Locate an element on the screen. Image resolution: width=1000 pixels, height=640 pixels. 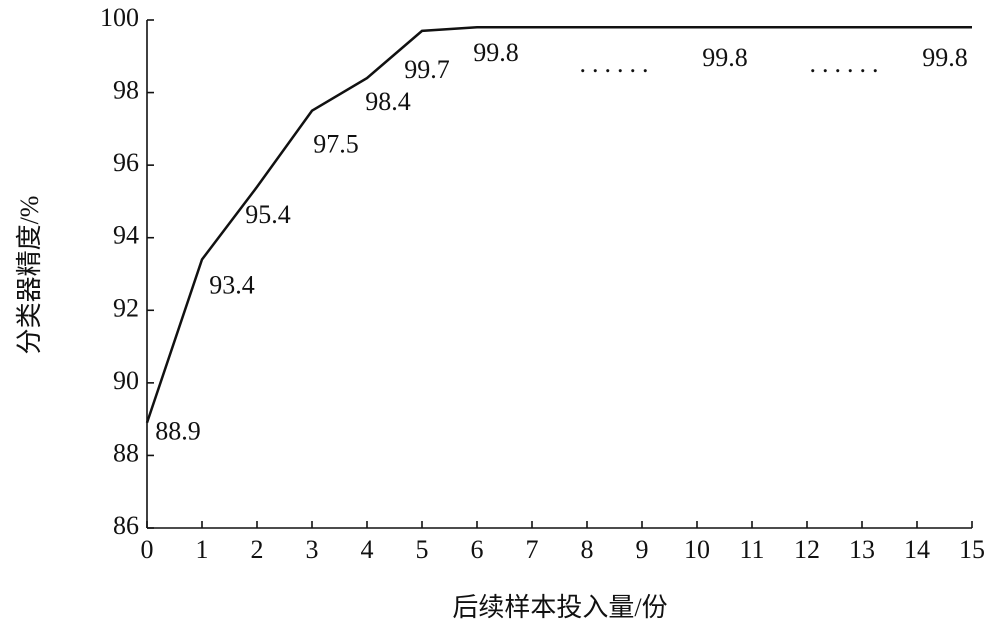
x-tick-label: 0 is located at coordinates (147, 549).